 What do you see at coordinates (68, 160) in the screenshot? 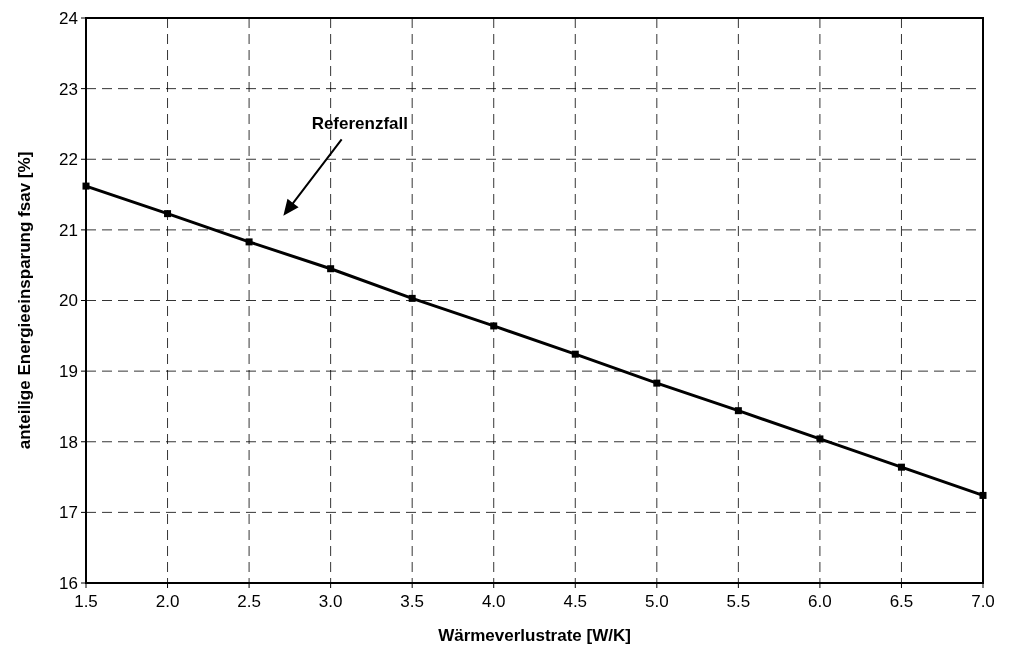
I see `y-tick-label: 22` at bounding box center [68, 160].